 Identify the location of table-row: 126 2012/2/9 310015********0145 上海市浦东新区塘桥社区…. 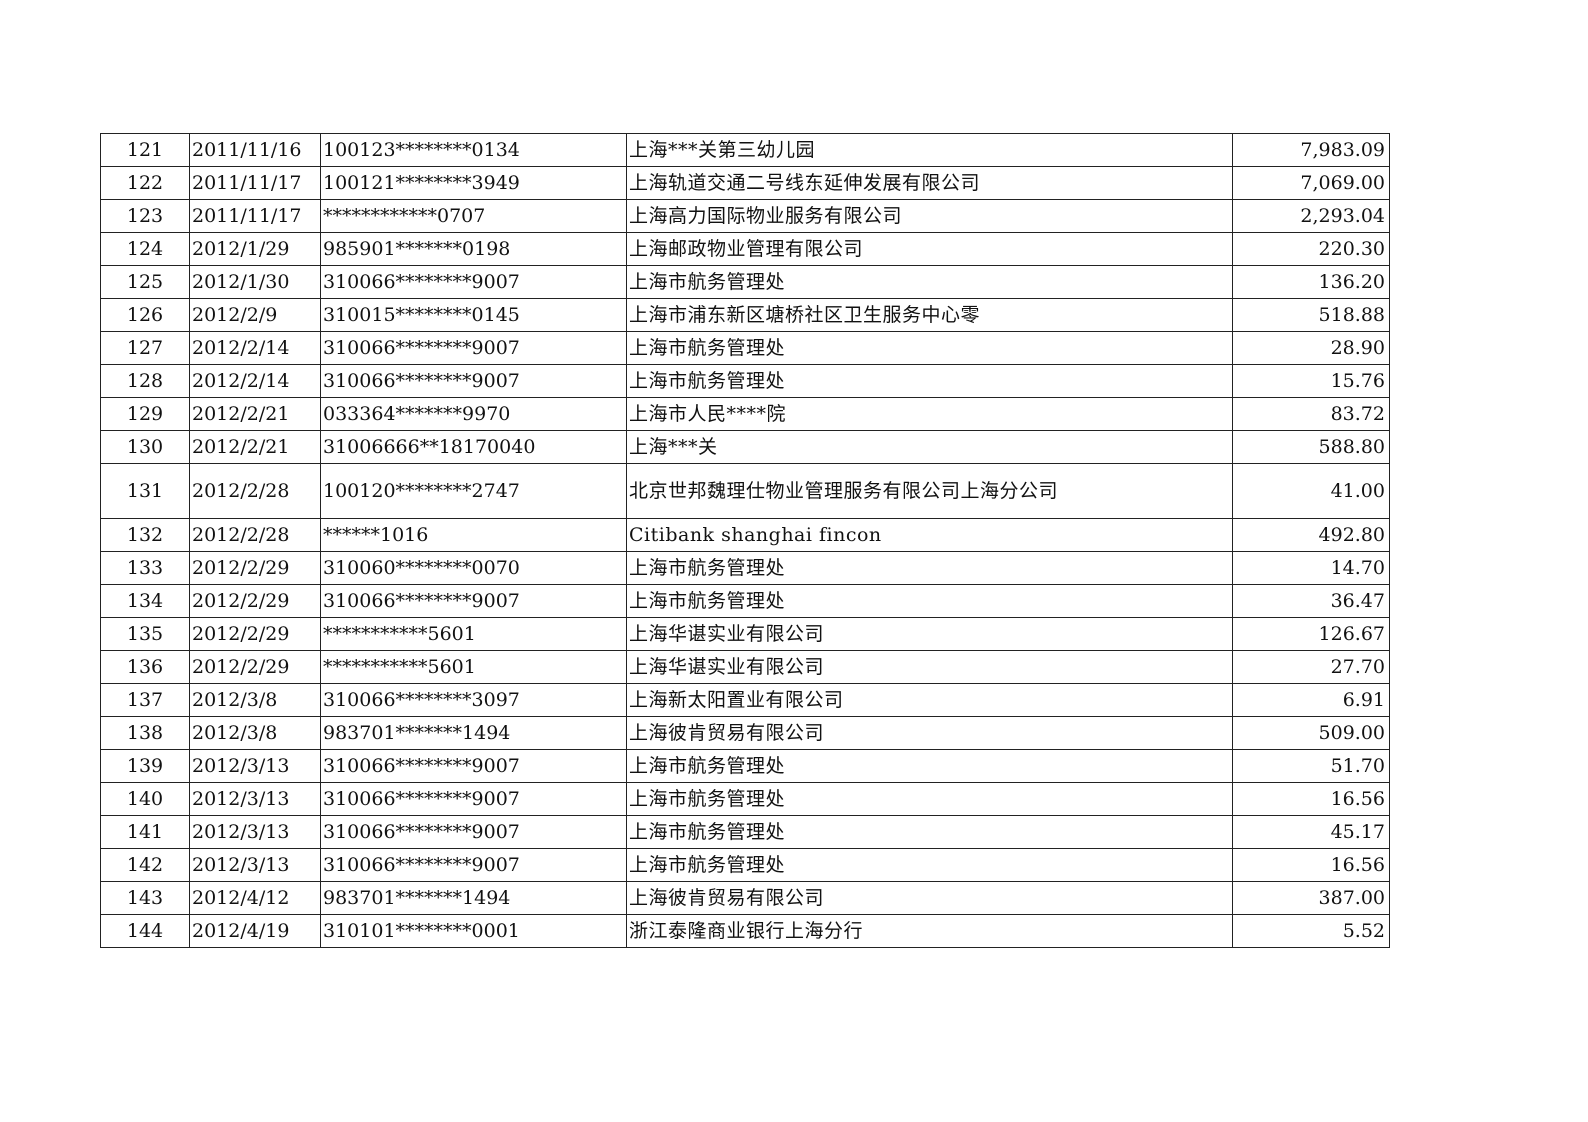
(745, 315).